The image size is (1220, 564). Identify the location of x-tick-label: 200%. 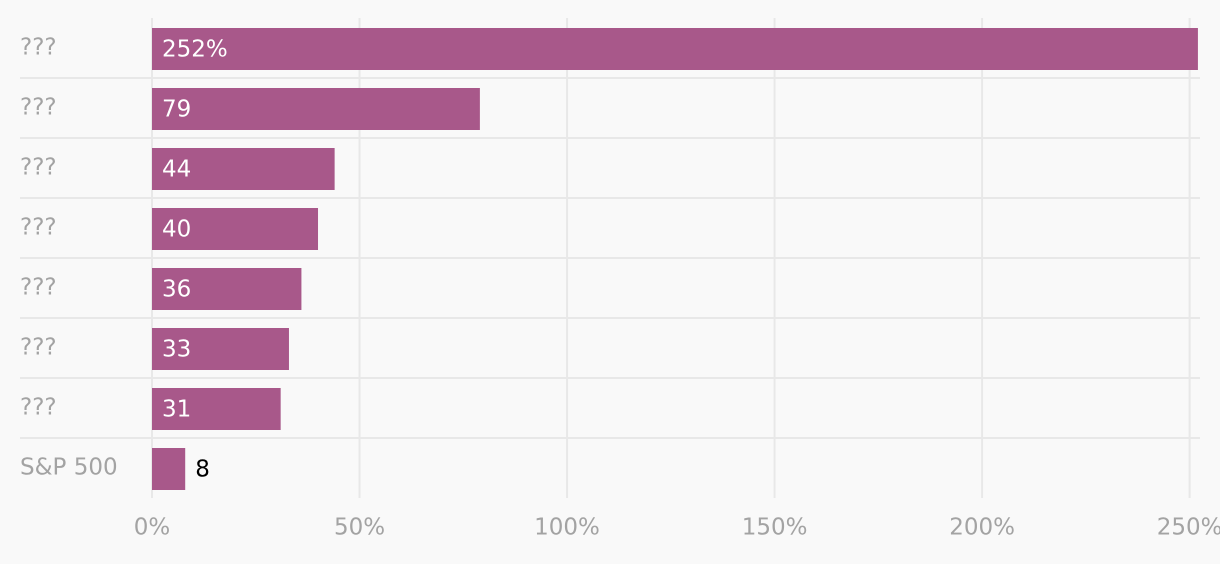
(982, 528).